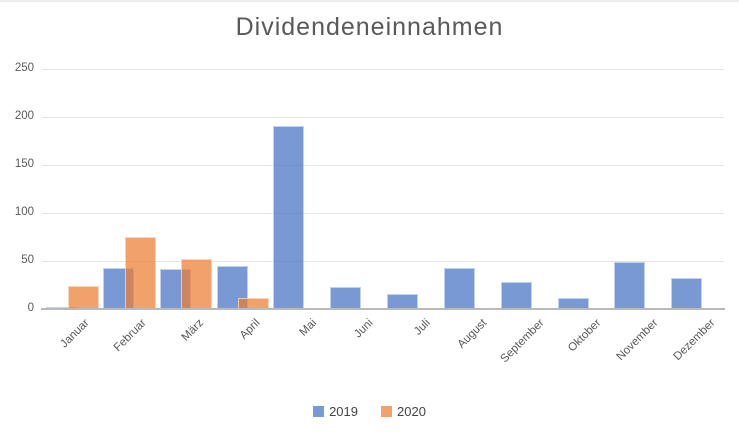 The image size is (739, 434). Describe the element at coordinates (192, 330) in the screenshot. I see `x-axis-label-marz: März` at that location.